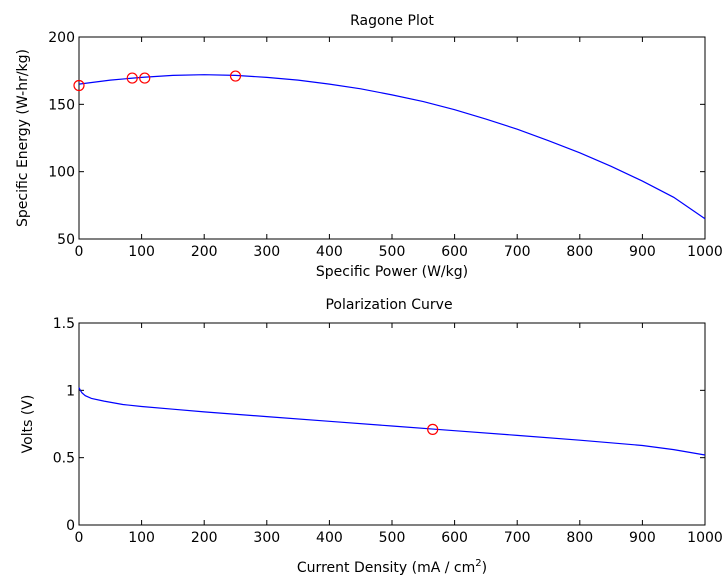 The width and height of the screenshot is (723, 585). What do you see at coordinates (61, 38) in the screenshot?
I see `ragone-y-tick-label: 200` at bounding box center [61, 38].